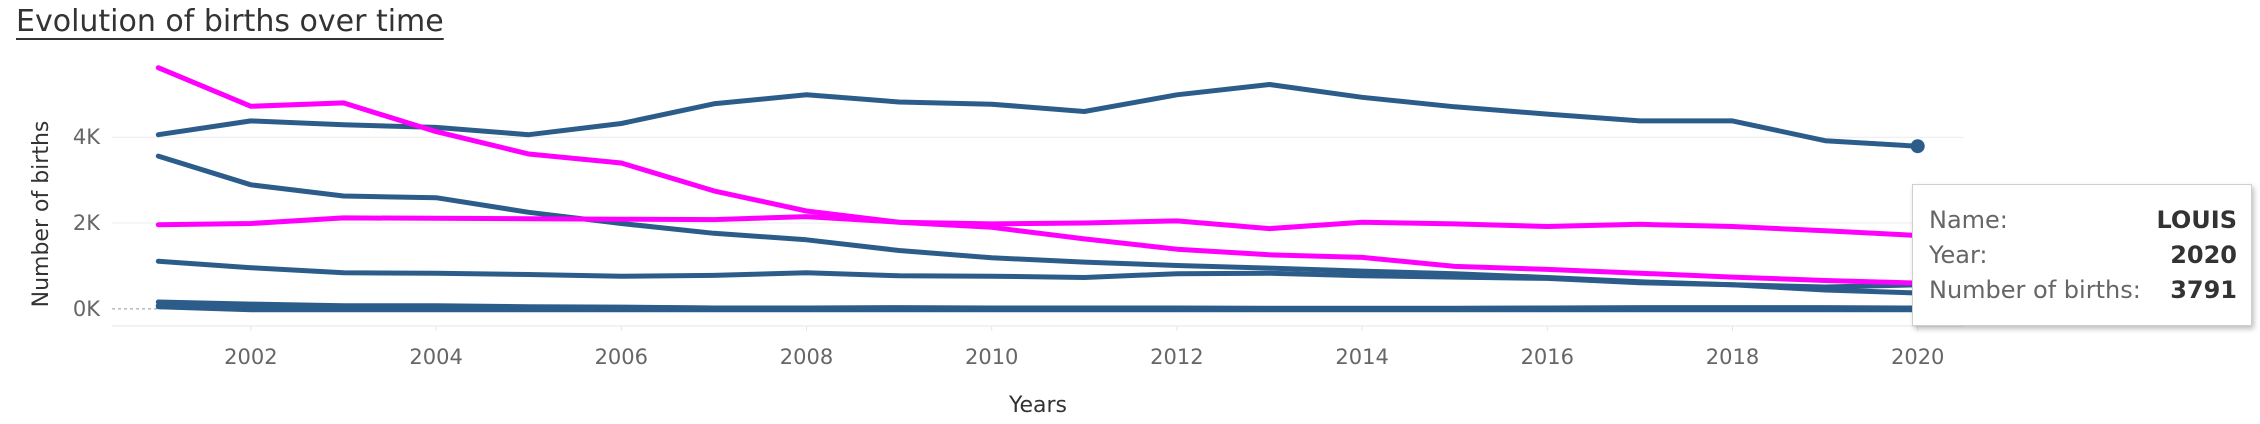  I want to click on highlight-markers, so click(1917, 146).